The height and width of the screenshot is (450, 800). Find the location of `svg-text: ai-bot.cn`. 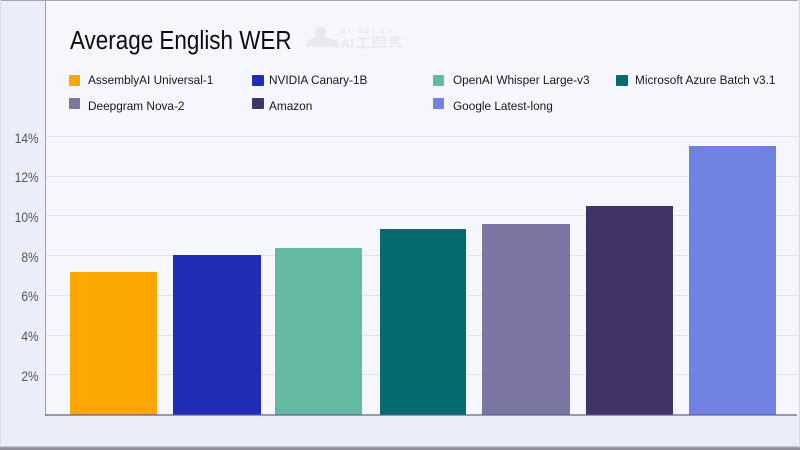

svg-text: ai-bot.cn is located at coordinates (367, 31).